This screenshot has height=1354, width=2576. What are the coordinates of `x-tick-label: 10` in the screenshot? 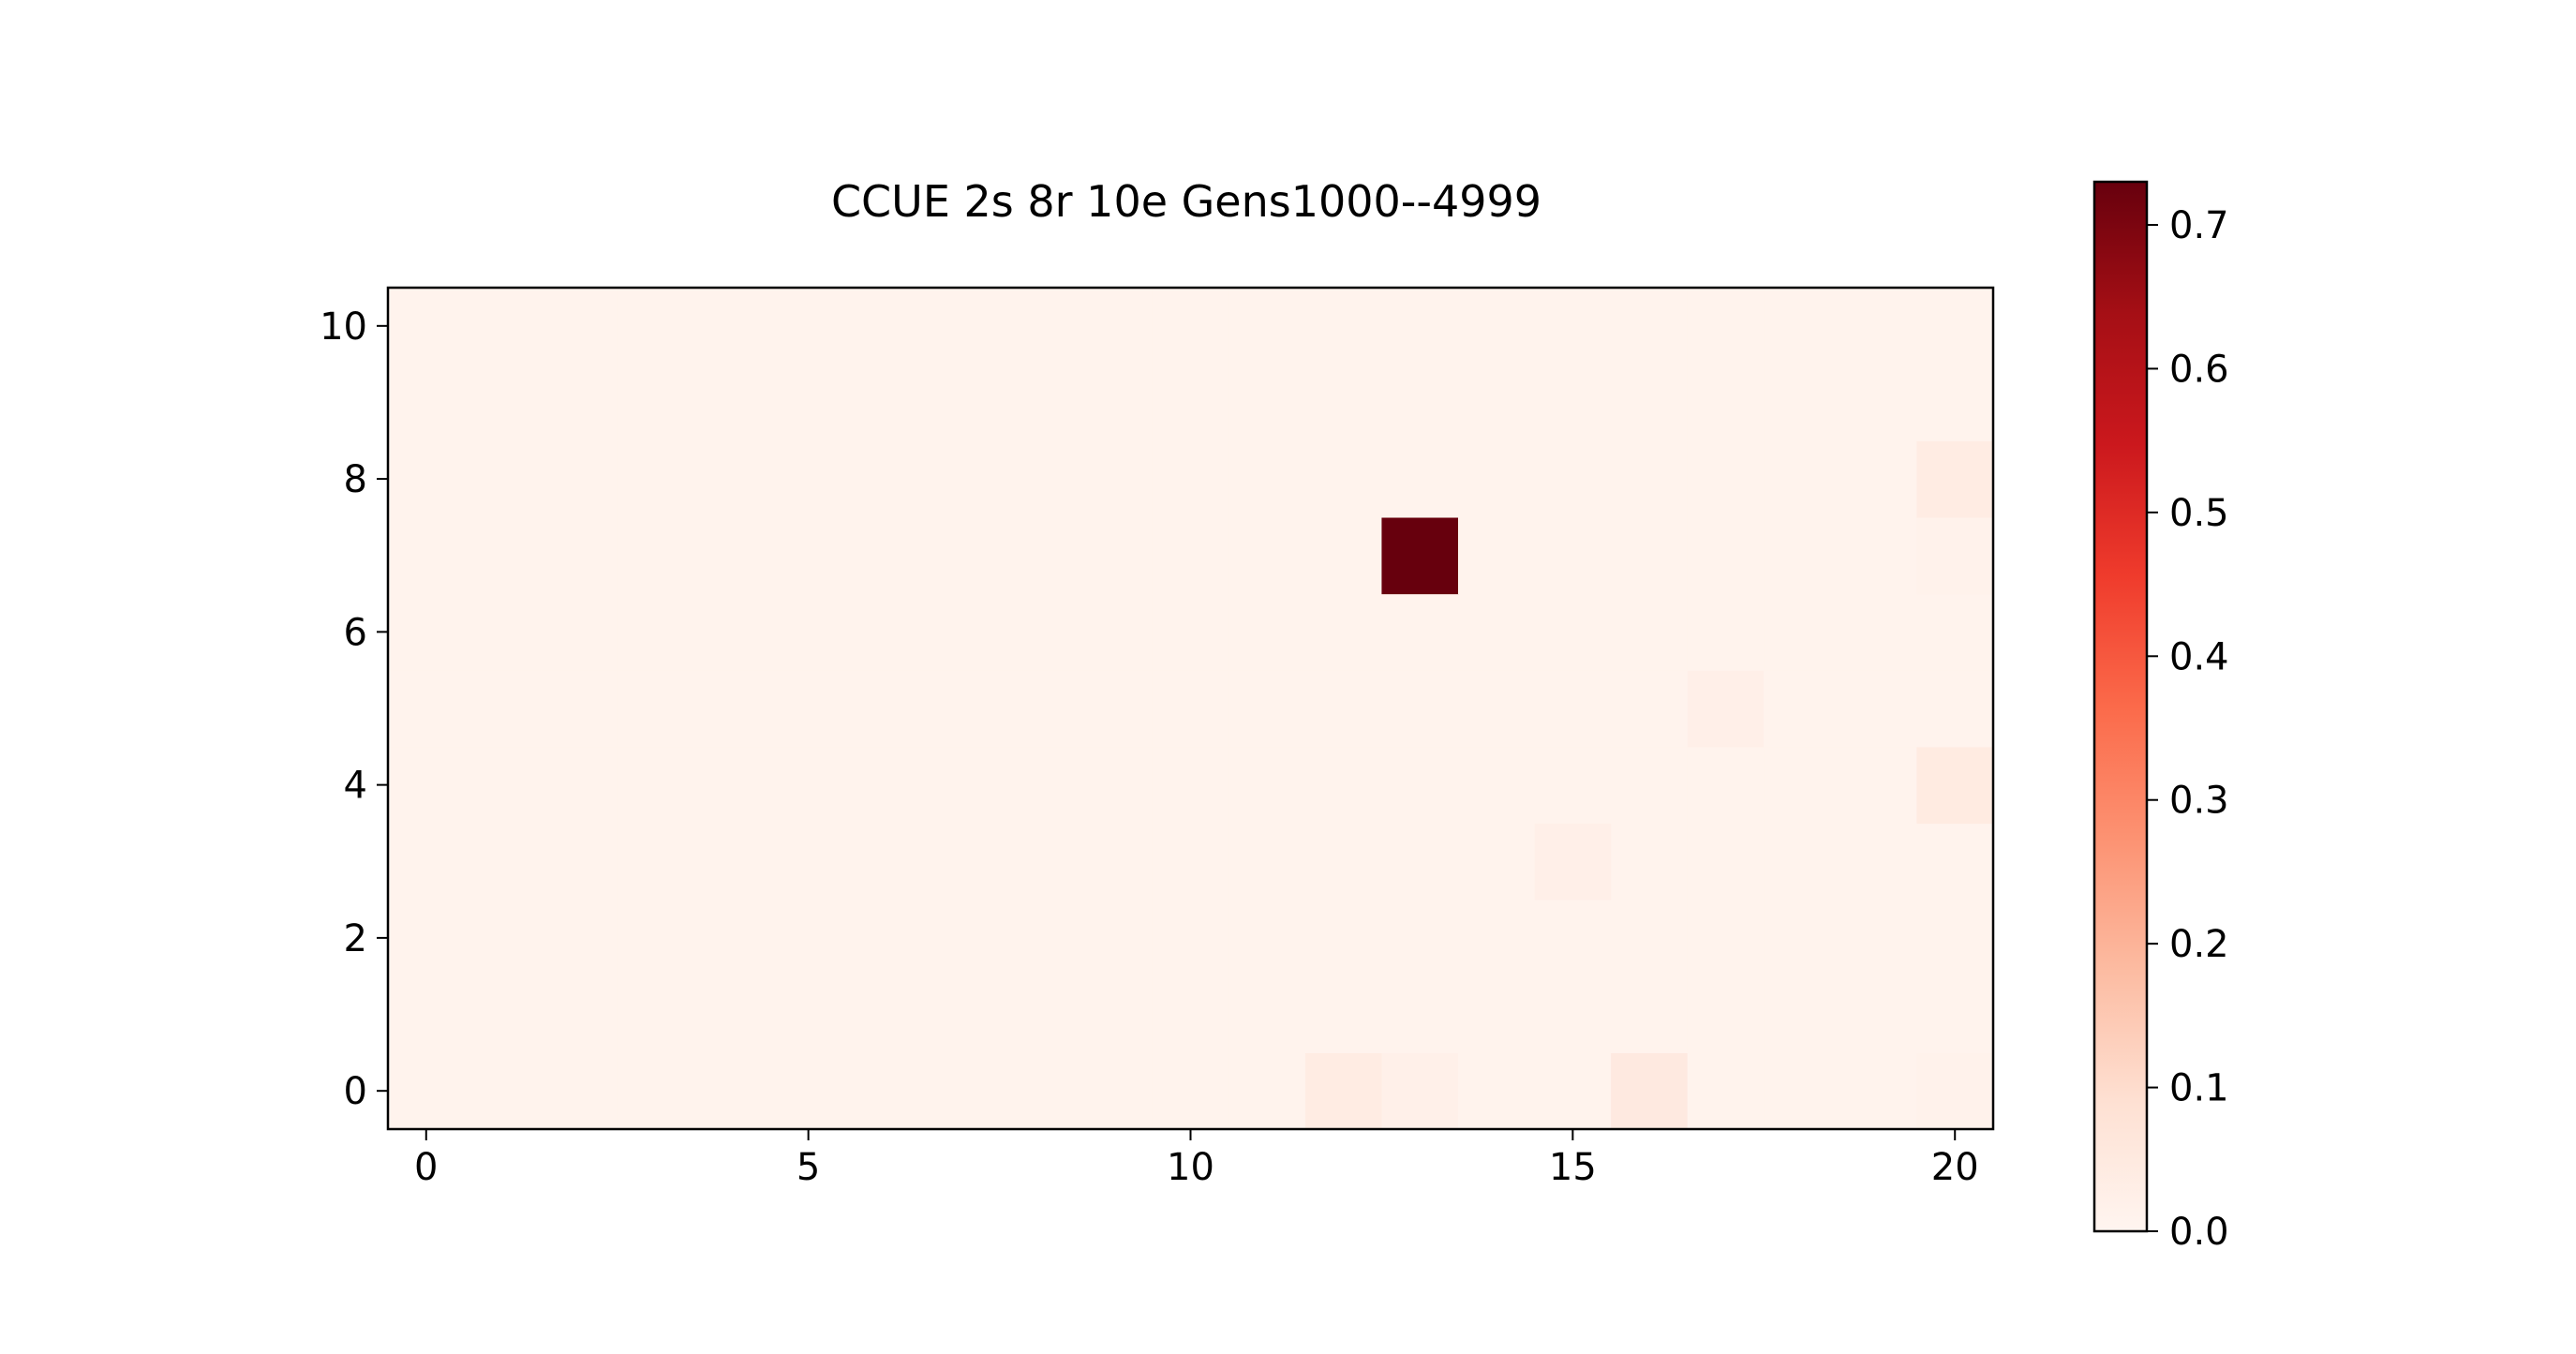 It's located at (1190, 1167).